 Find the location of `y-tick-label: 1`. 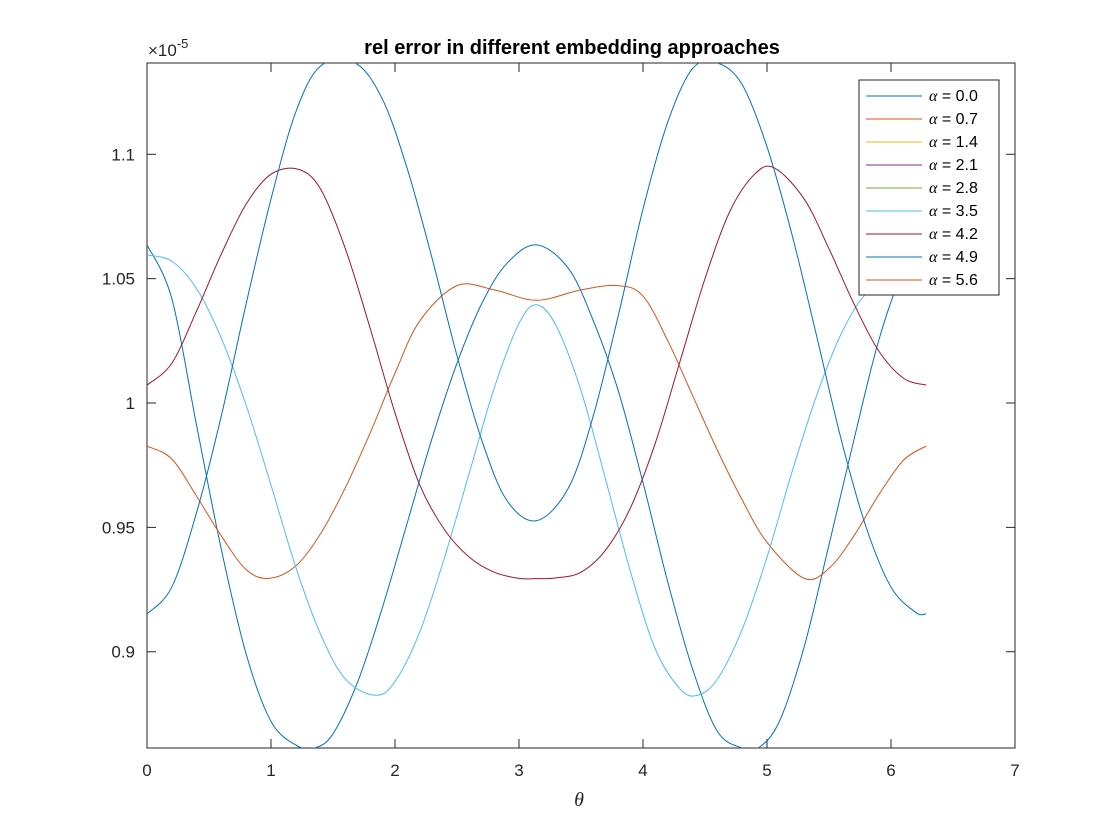

y-tick-label: 1 is located at coordinates (130, 403).